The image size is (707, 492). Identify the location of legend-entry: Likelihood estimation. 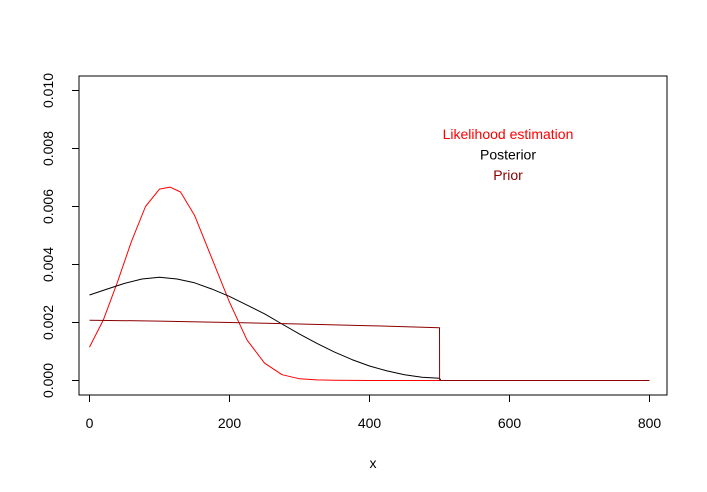
(508, 134).